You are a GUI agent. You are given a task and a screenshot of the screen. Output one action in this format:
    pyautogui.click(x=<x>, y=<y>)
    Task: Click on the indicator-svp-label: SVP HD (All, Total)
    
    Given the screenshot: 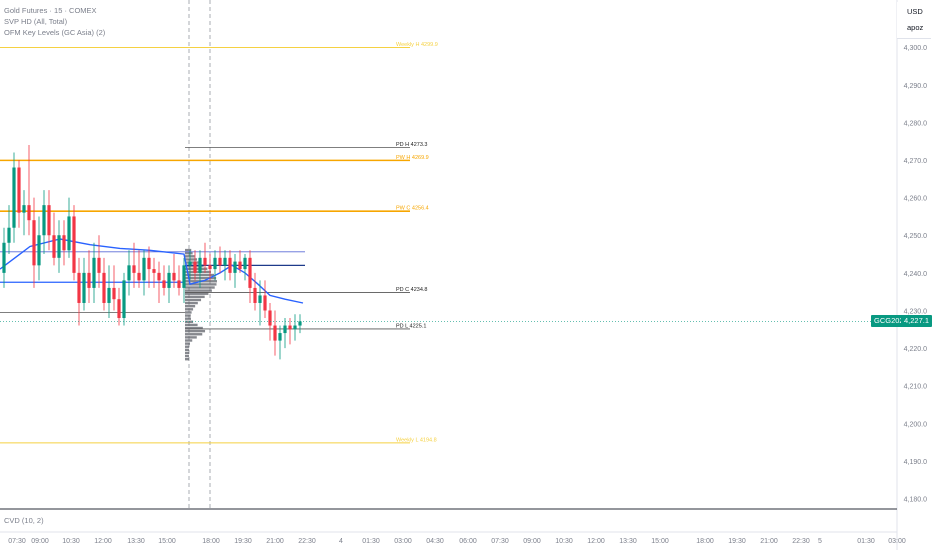 What is the action you would take?
    pyautogui.click(x=36, y=21)
    